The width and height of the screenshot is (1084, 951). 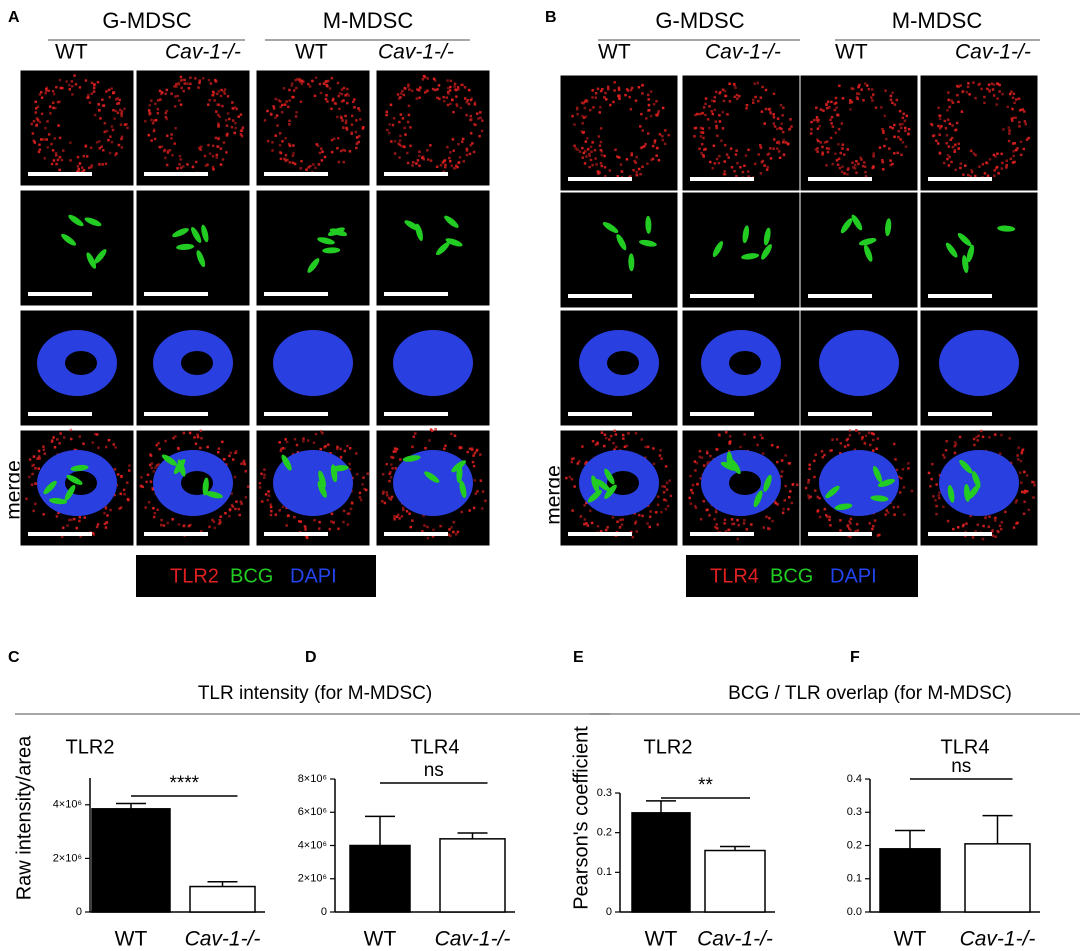 What do you see at coordinates (312, 812) in the screenshot?
I see `y-tick-label: 6×10⁶` at bounding box center [312, 812].